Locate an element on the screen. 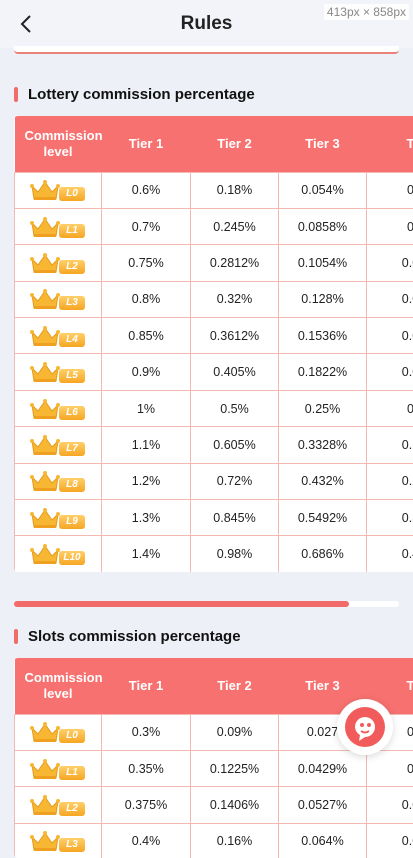 The image size is (413, 858). table-row: L0 0.6% 0.18% 0.054% 0 is located at coordinates (213, 190).